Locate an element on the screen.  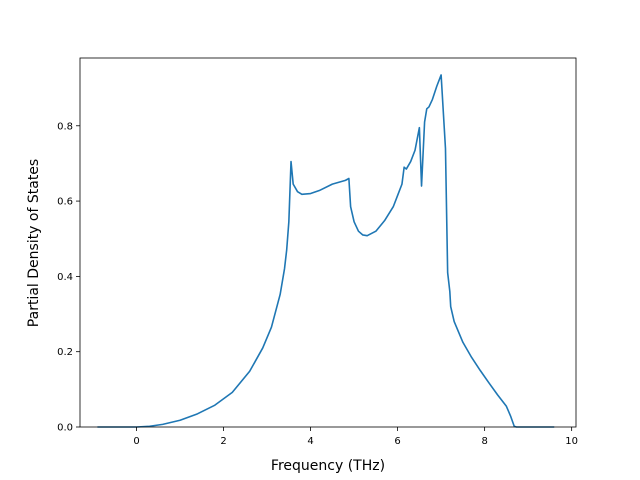
x-tick-label: 6 is located at coordinates (397, 441).